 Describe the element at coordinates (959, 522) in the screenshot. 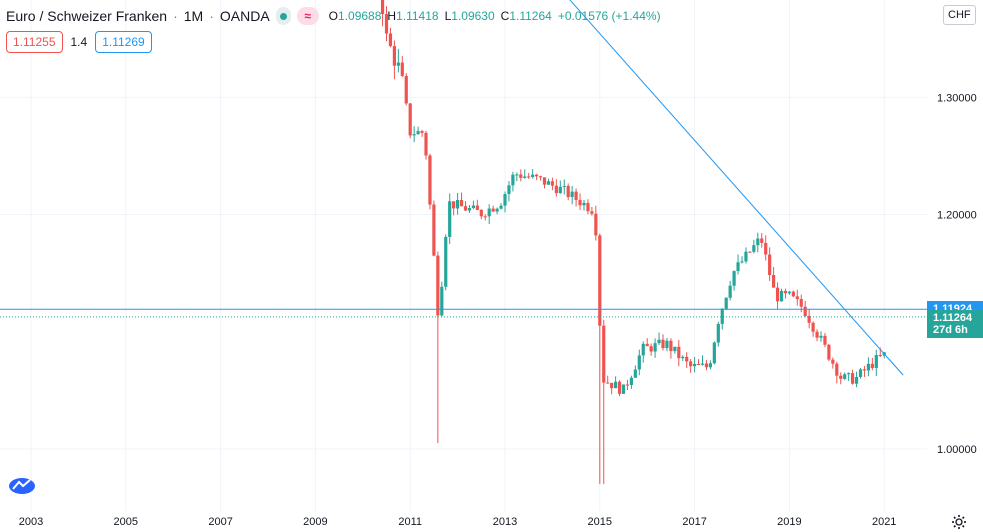

I see `gear-icon` at that location.